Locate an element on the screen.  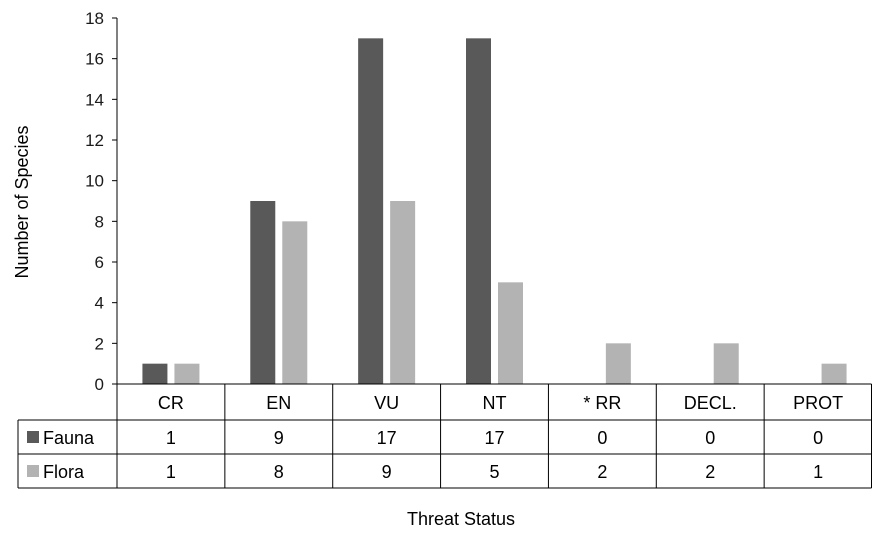
y-tick-label: 10 is located at coordinates (94, 181).